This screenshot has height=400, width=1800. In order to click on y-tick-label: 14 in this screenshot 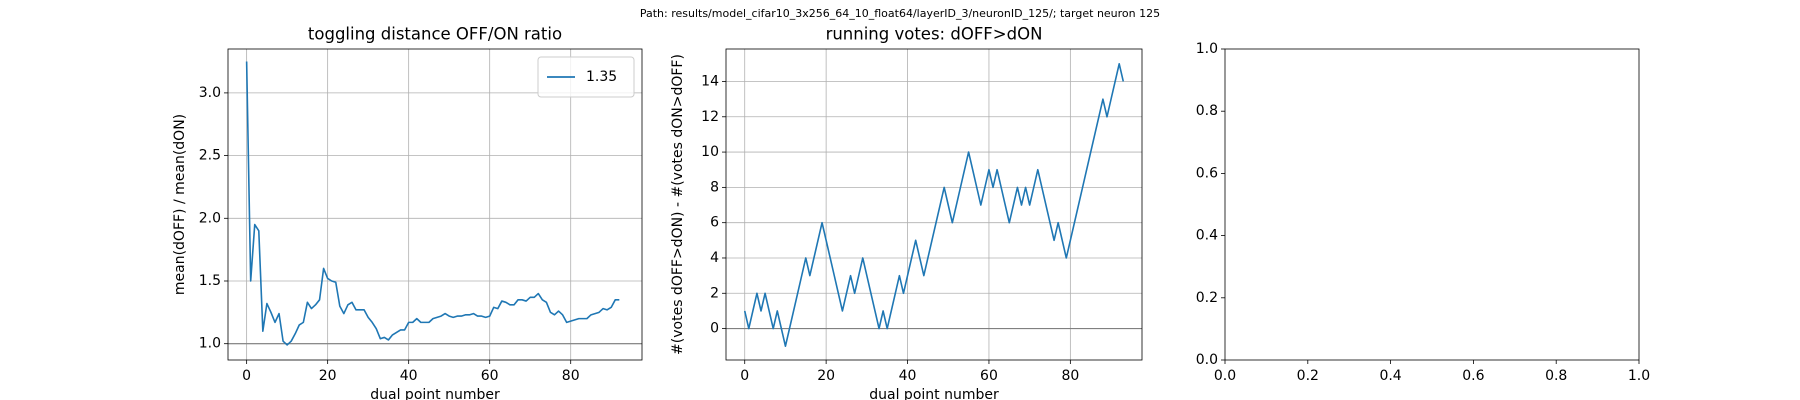, I will do `click(710, 81)`.